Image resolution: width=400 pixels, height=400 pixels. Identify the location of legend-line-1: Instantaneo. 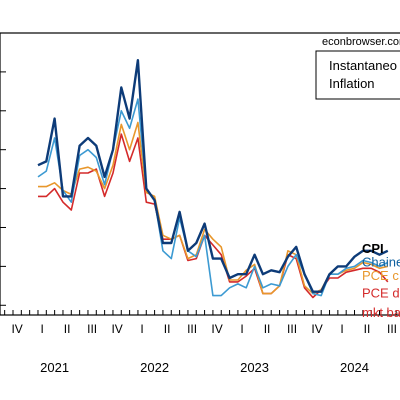
(363, 65).